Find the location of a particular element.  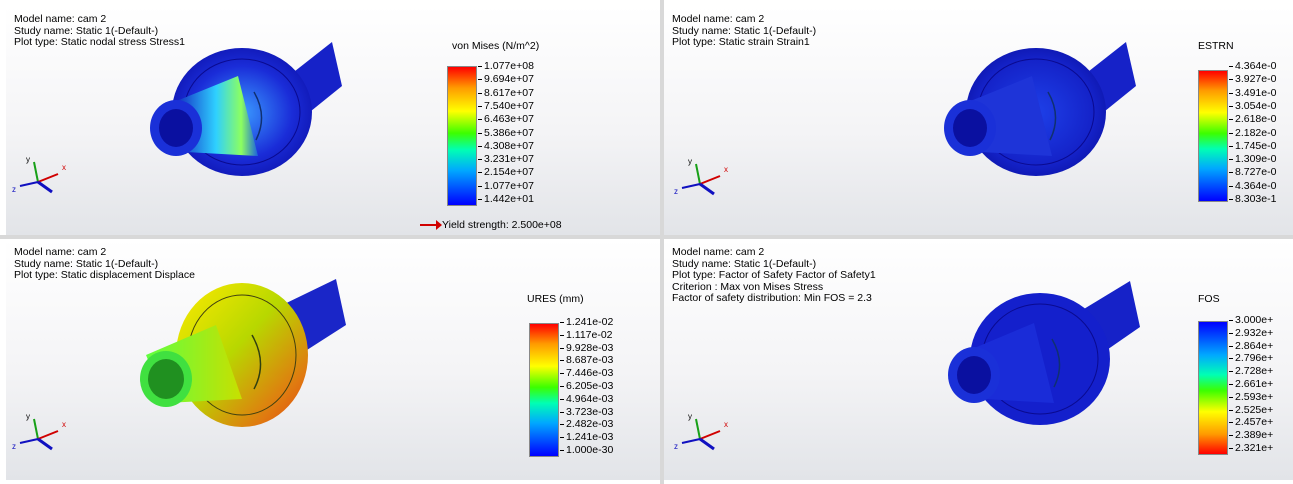

criterion: Criterion : Max von Mises Stress is located at coordinates (748, 286).